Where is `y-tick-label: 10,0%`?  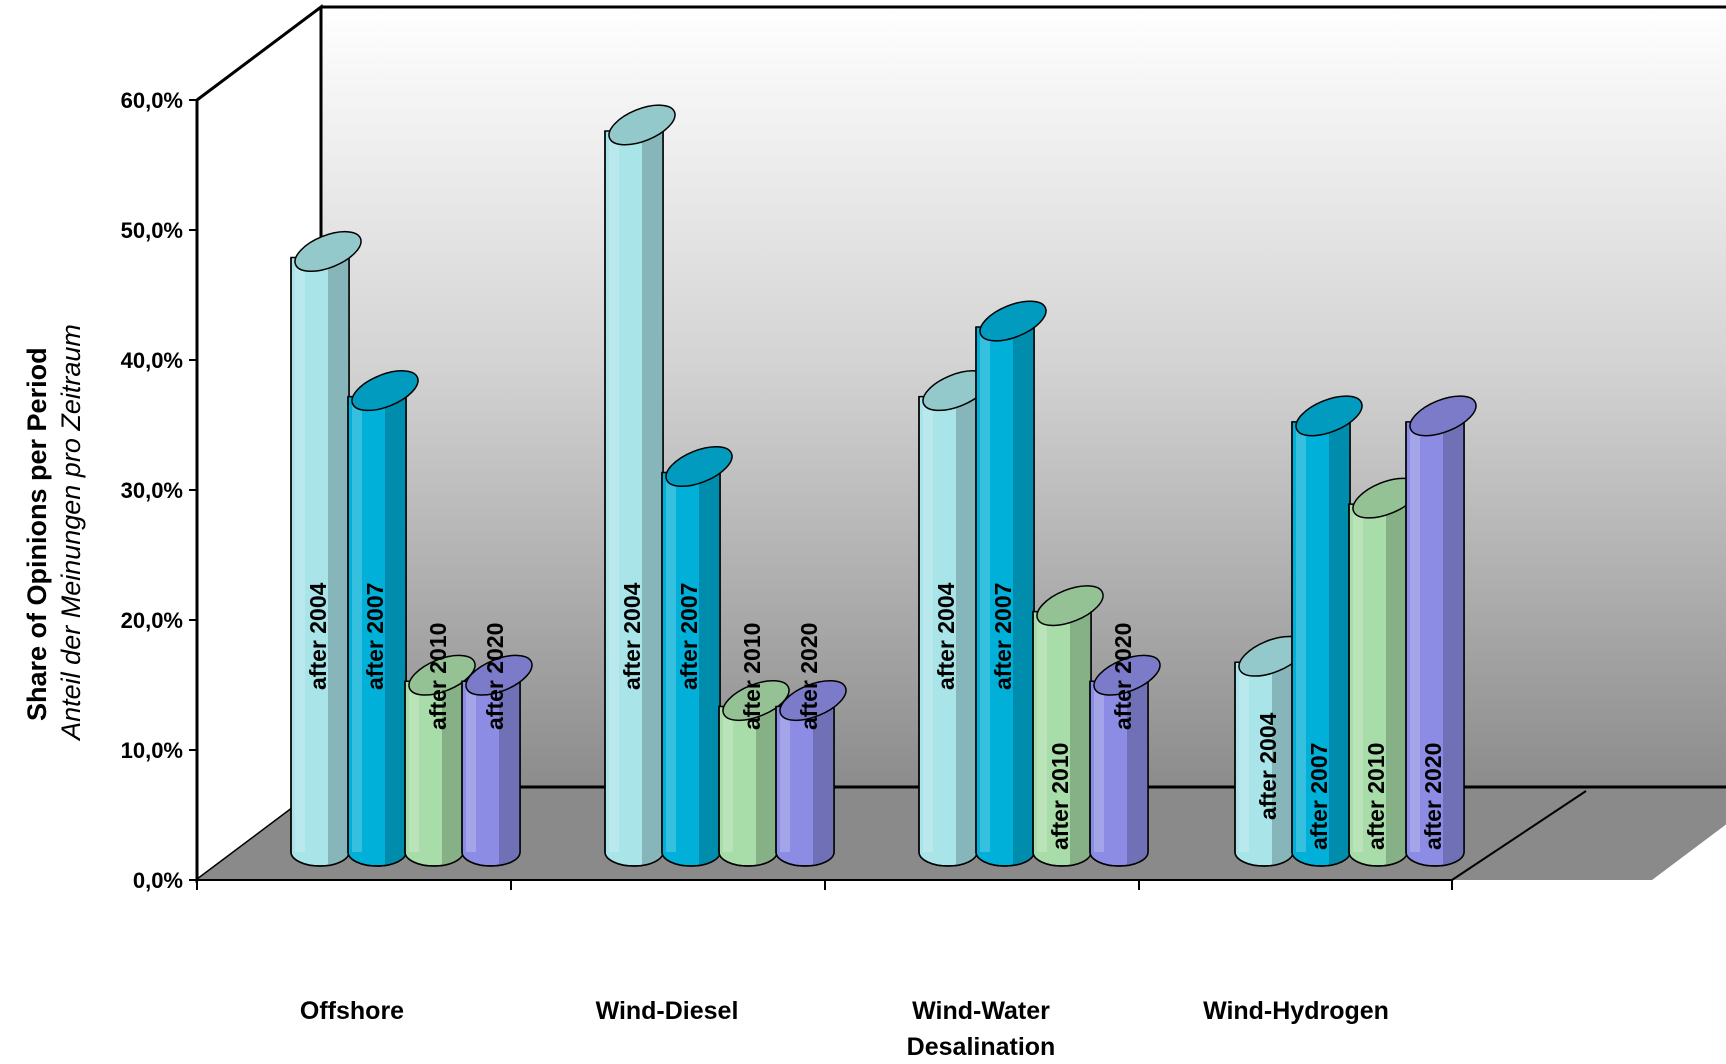
y-tick-label: 10,0% is located at coordinates (152, 750).